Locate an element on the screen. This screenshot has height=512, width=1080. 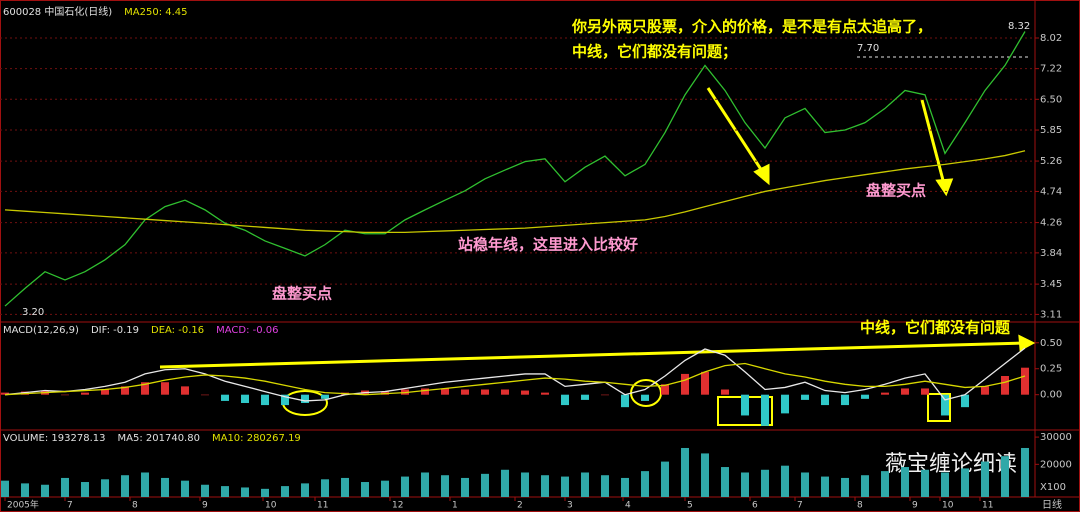
annotation: X100 is located at coordinates (1053, 487).